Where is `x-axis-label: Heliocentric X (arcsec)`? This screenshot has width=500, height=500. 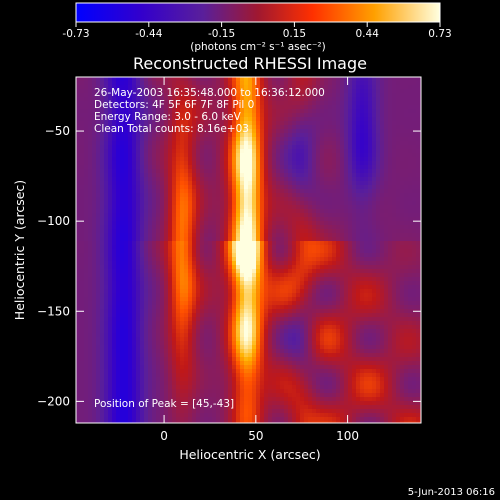 x-axis-label: Heliocentric X (arcsec) is located at coordinates (249, 454).